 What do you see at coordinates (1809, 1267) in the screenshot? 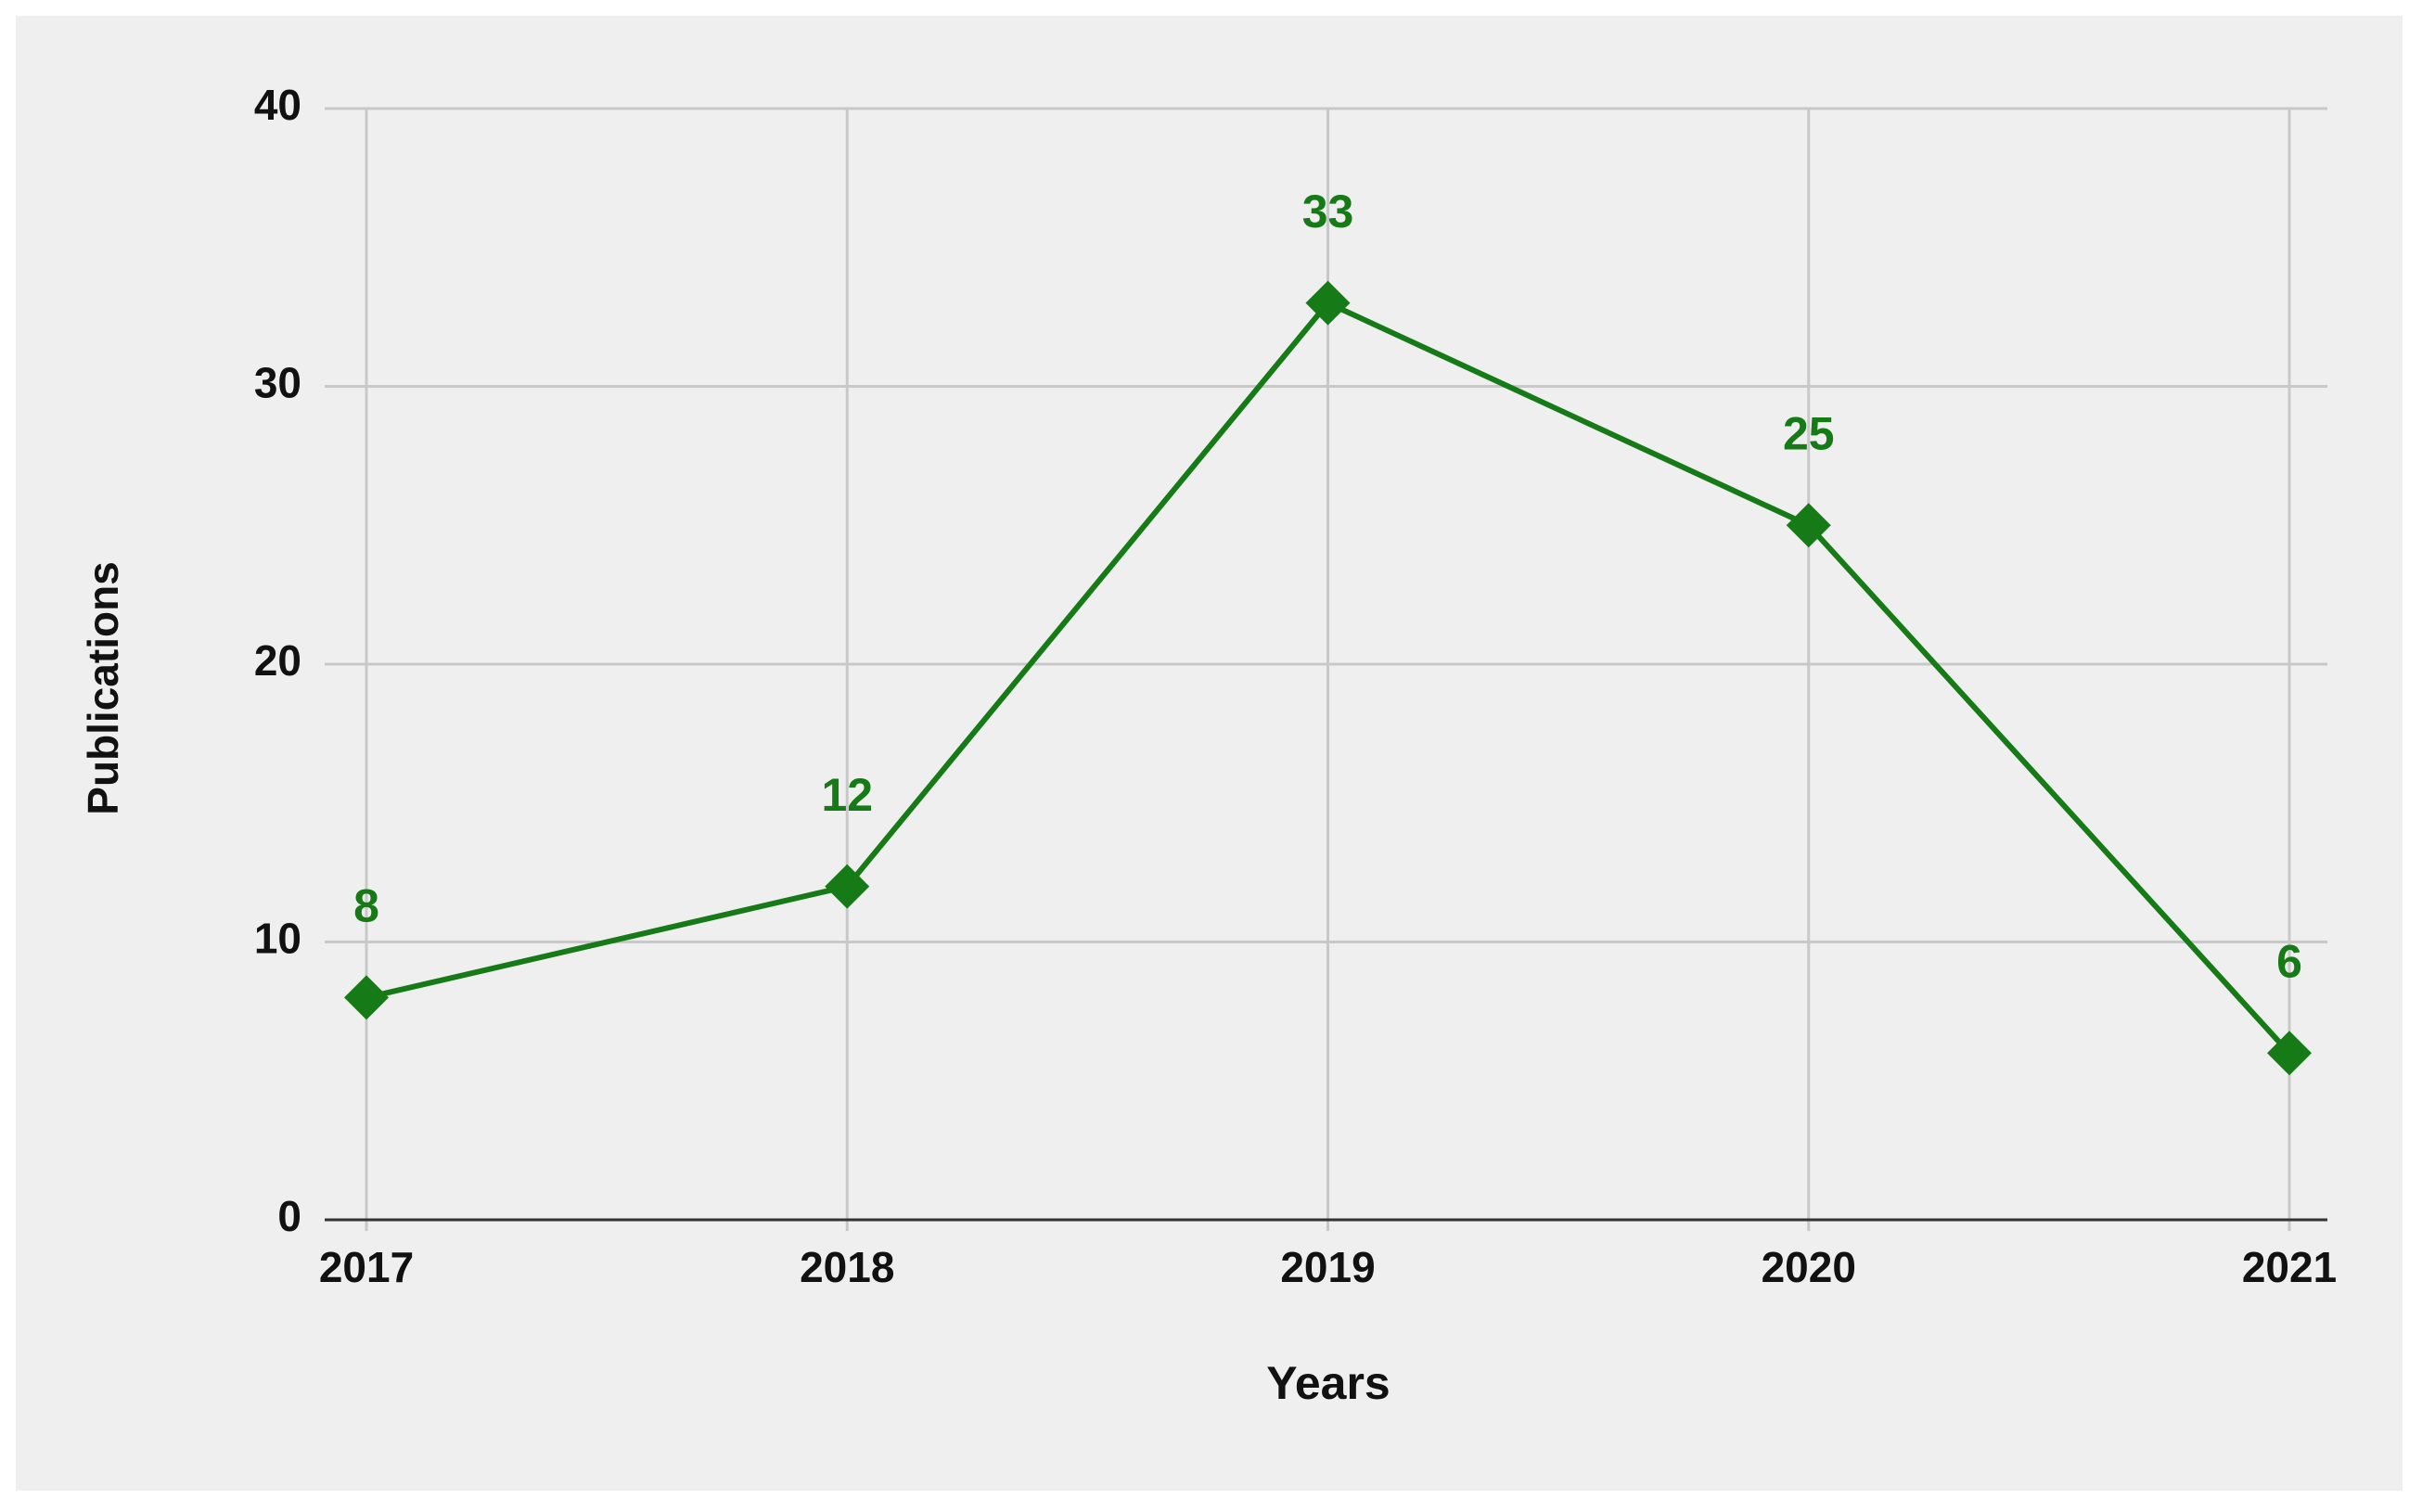
I see `x-tick-label: 2020` at bounding box center [1809, 1267].